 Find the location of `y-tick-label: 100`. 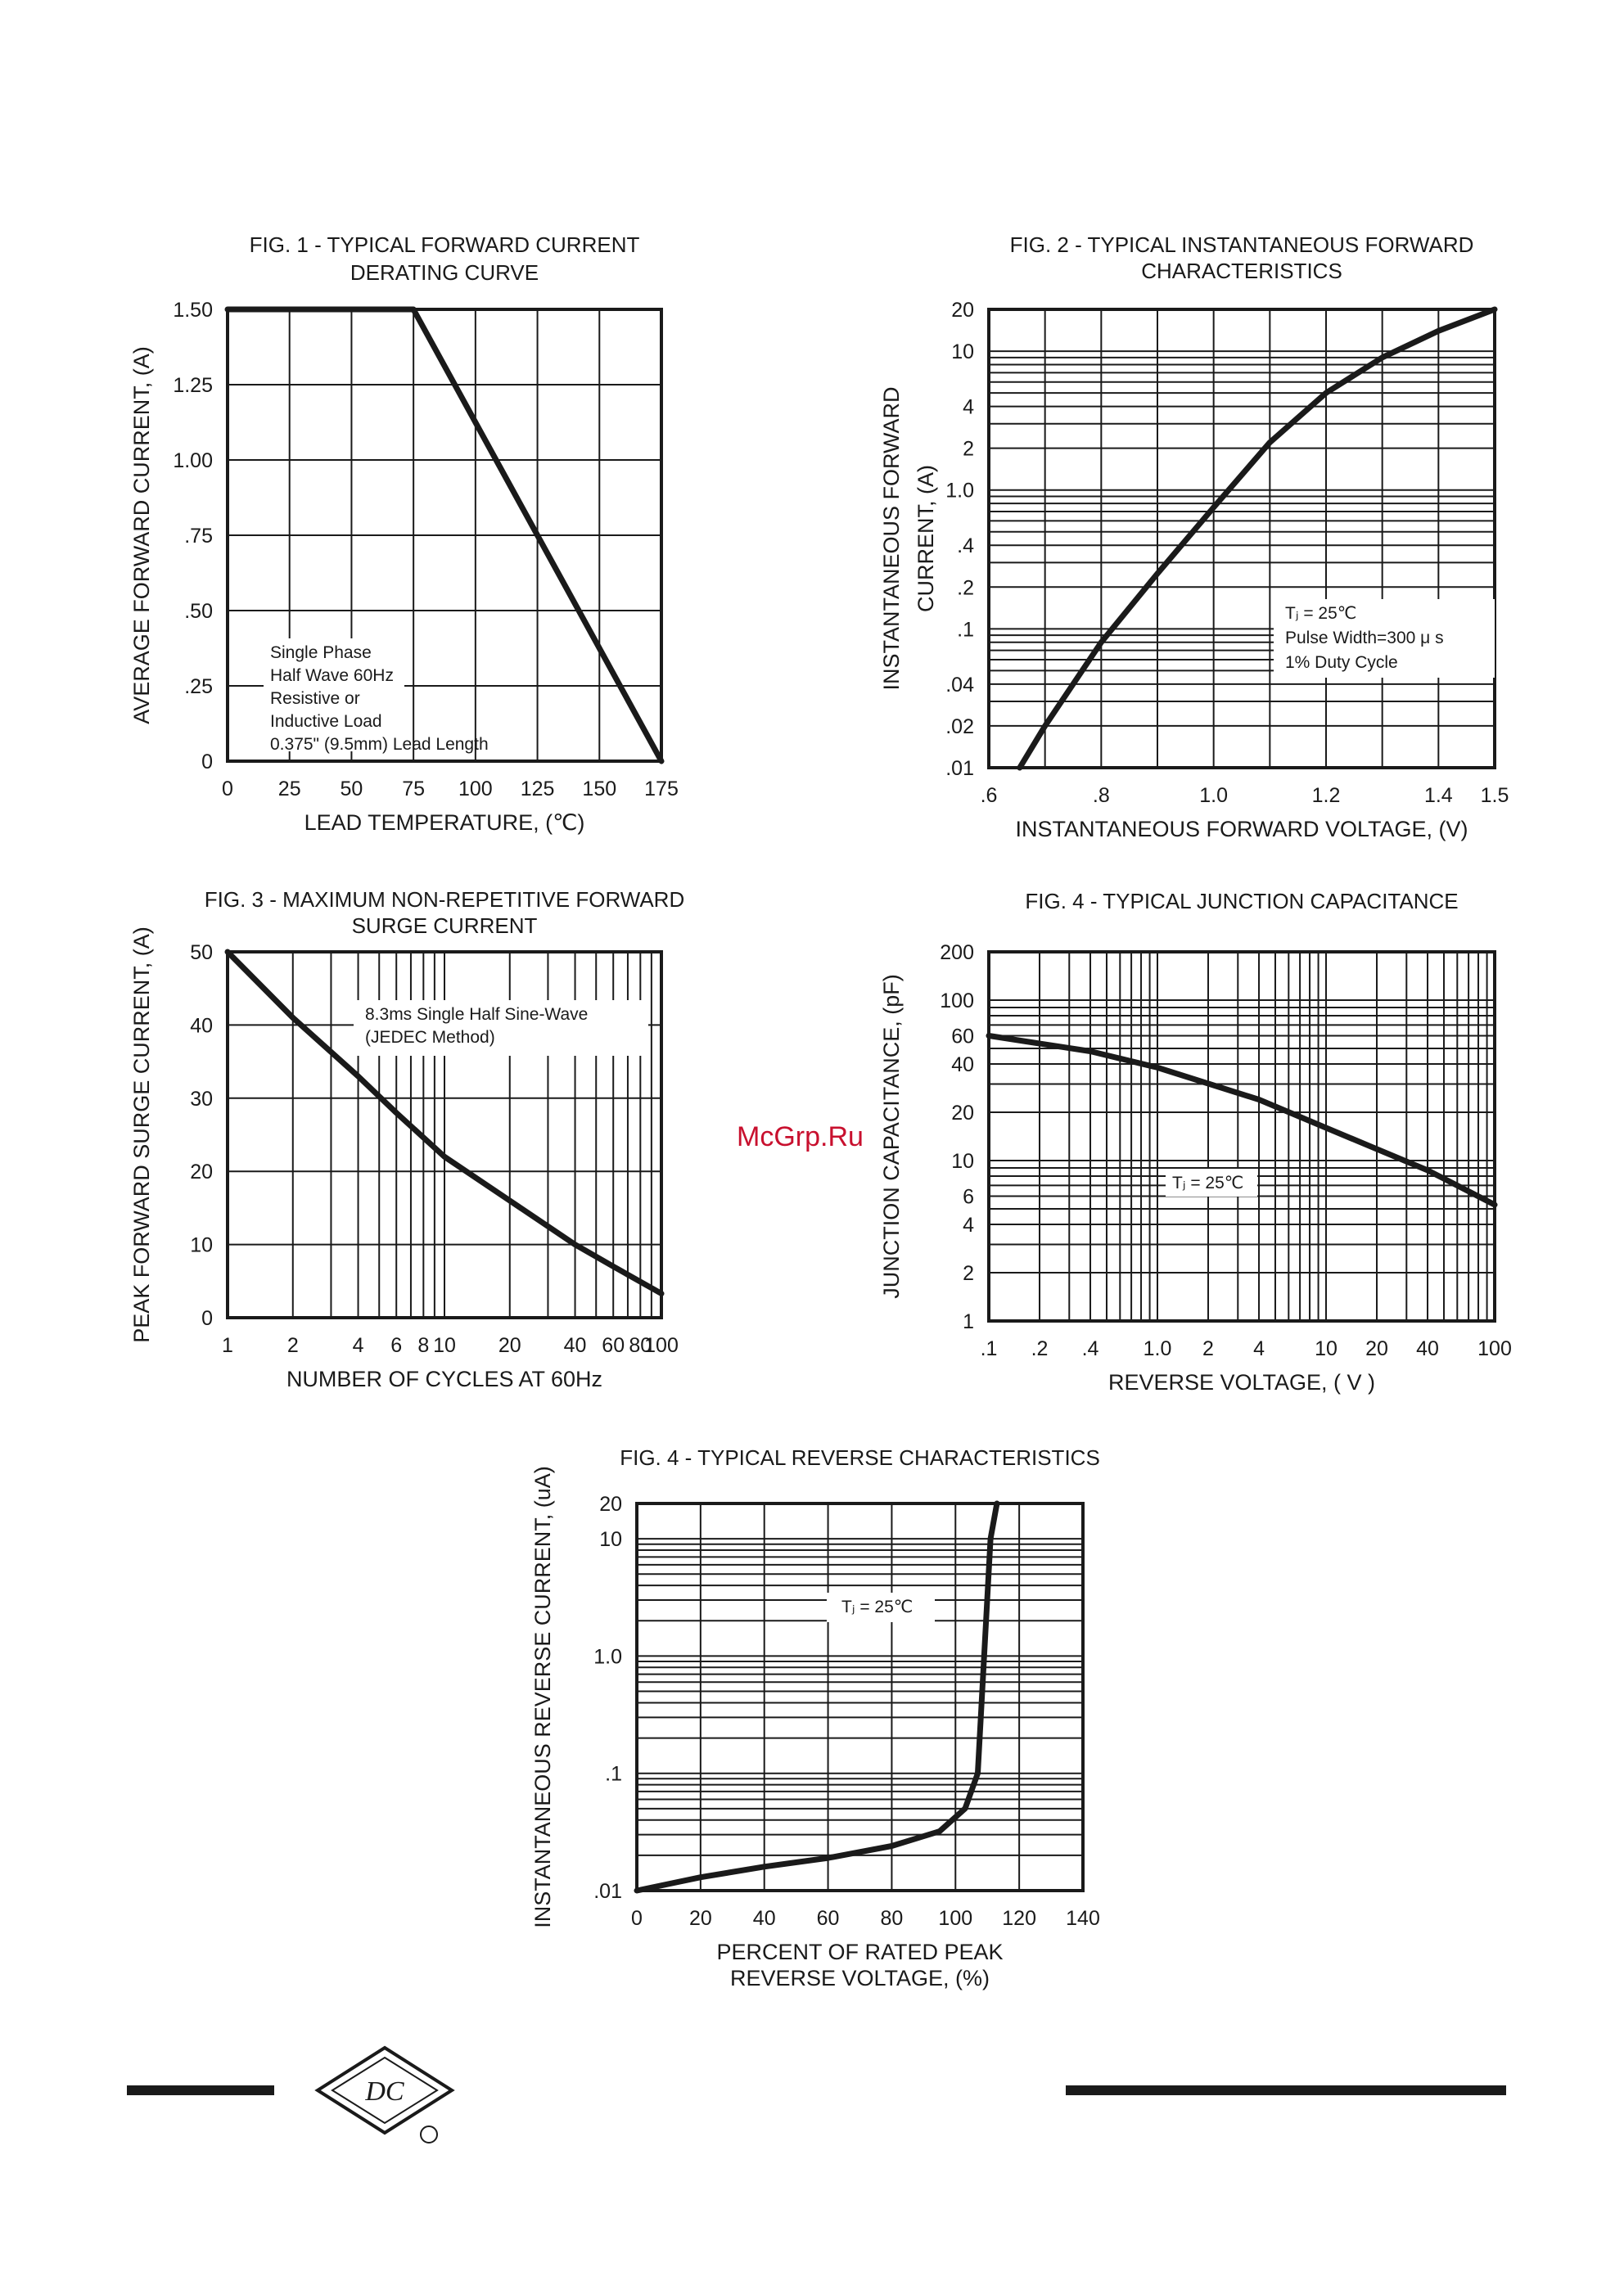

y-tick-label: 100 is located at coordinates (957, 1001).